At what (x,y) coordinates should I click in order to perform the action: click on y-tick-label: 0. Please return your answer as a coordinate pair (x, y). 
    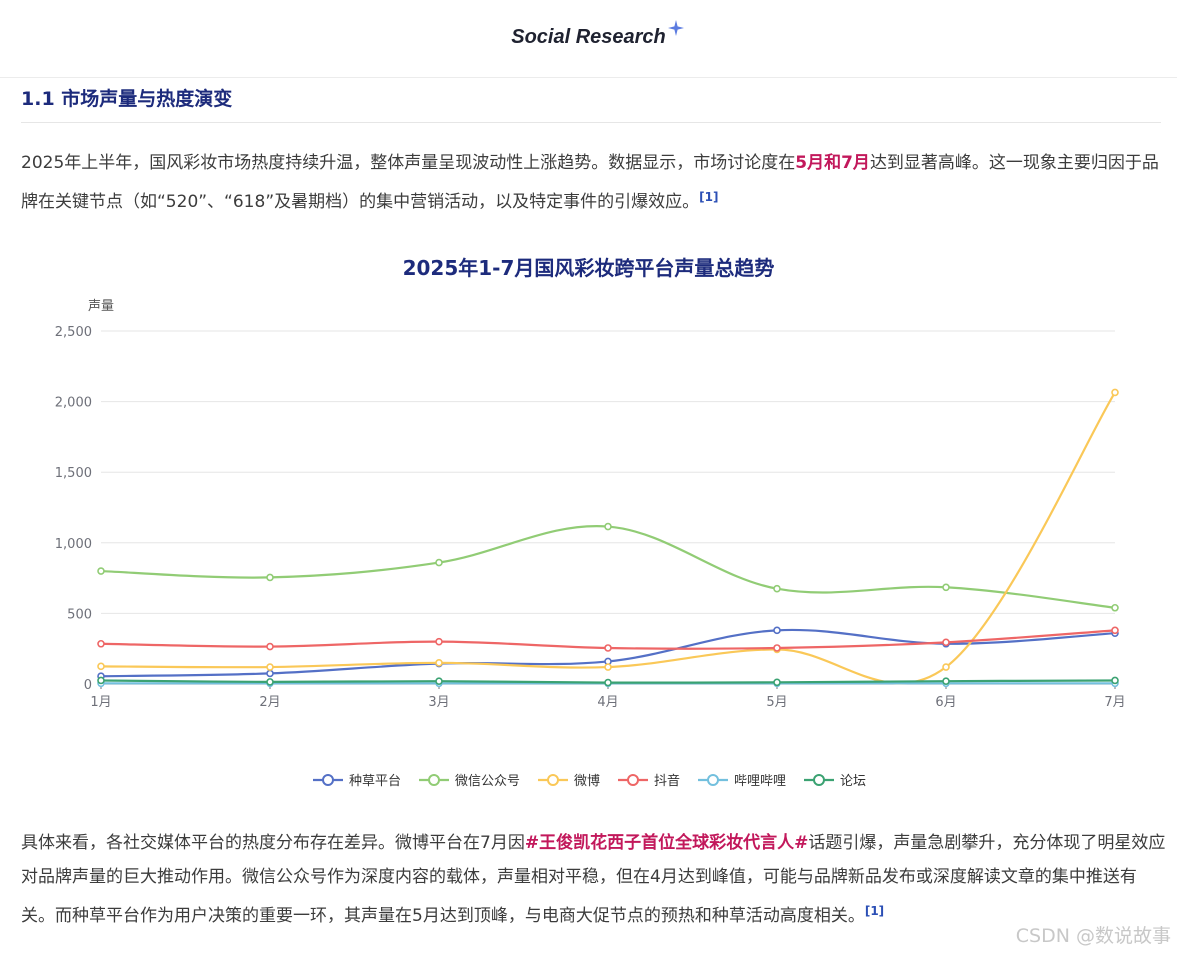
    Looking at the image, I should click on (88, 685).